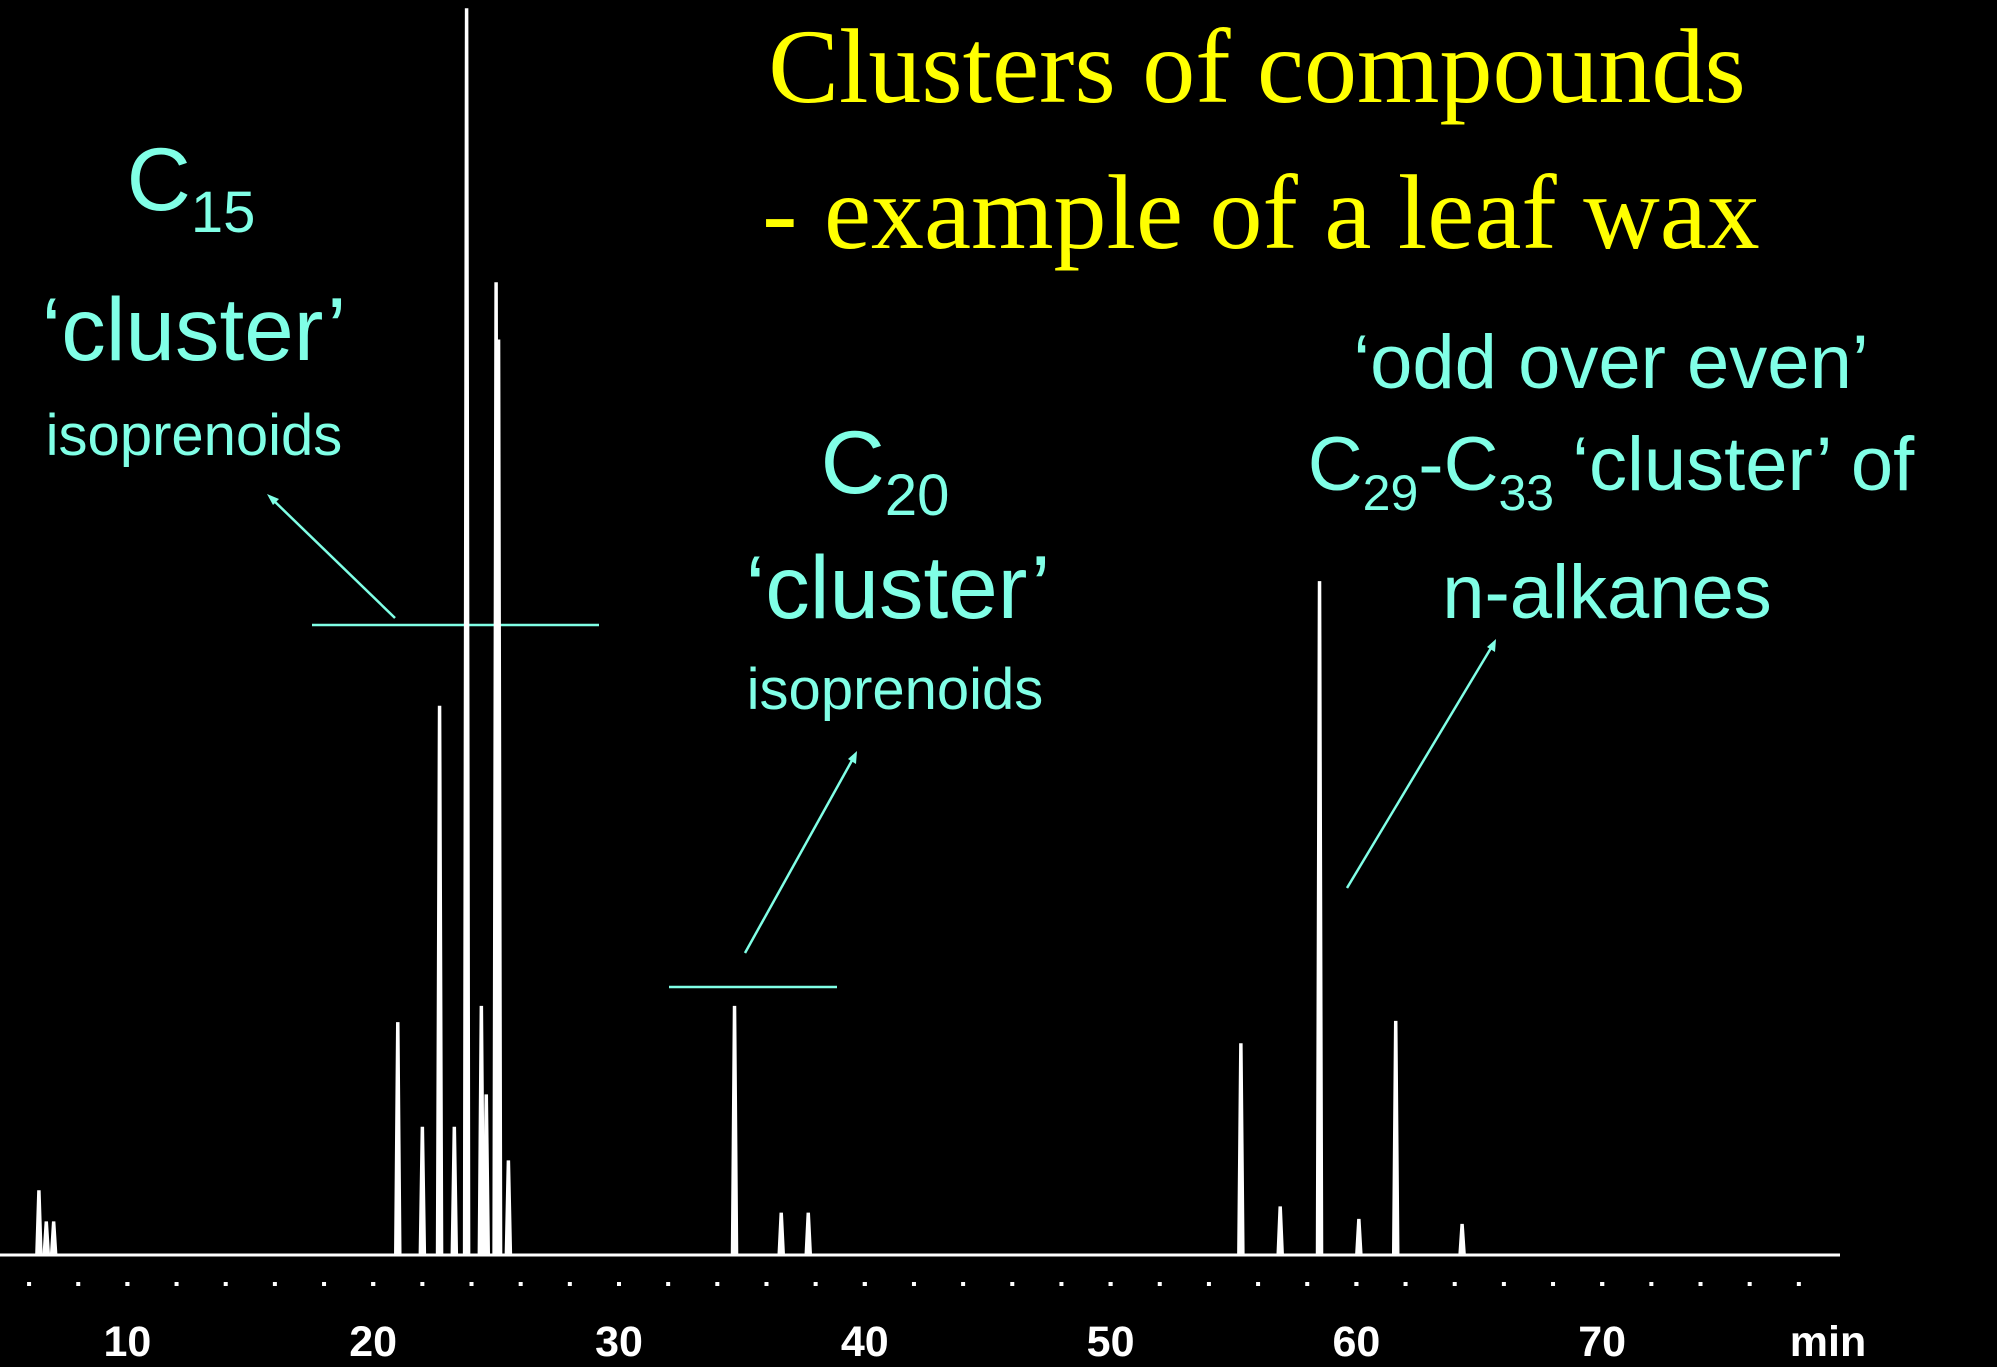  Describe the element at coordinates (127, 1342) in the screenshot. I see `x-tick-label: 10` at that location.